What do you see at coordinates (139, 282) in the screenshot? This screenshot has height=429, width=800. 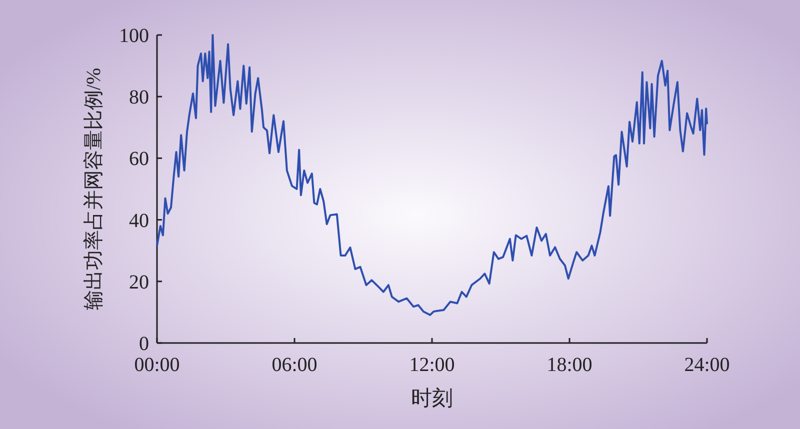 I see `y-tick-label: 20` at bounding box center [139, 282].